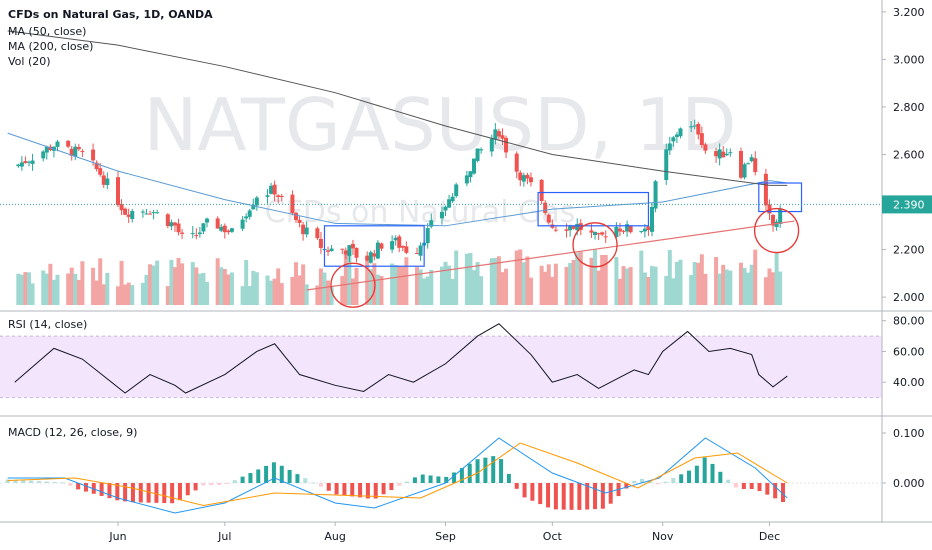 The image size is (932, 550). I want to click on price-tick-label: 2.800, so click(909, 107).